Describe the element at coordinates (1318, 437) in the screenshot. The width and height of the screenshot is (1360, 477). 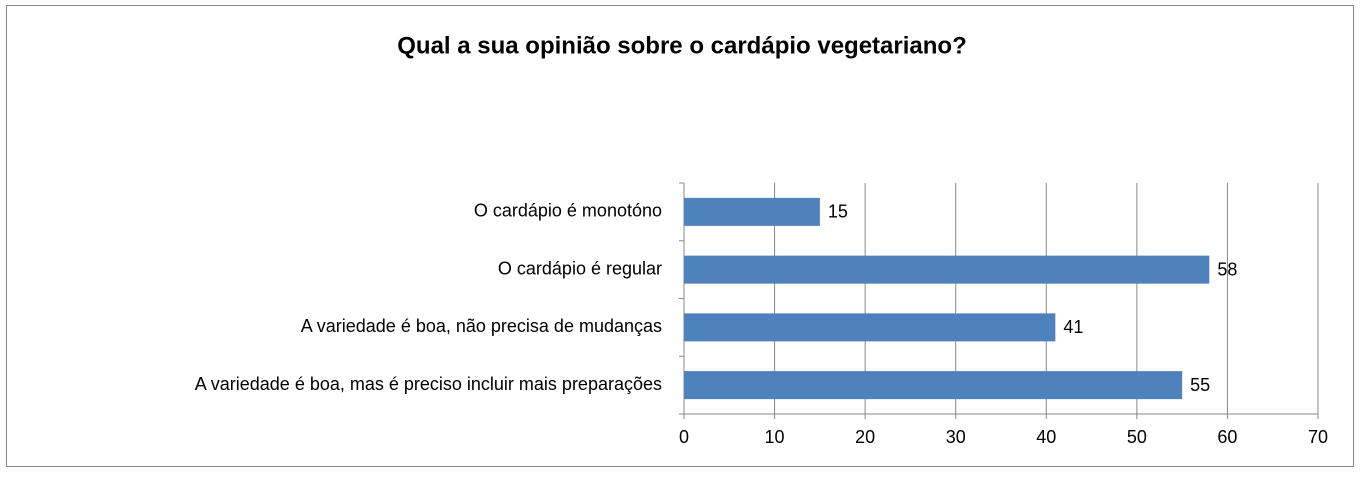
I see `x-tick-label: 70` at that location.